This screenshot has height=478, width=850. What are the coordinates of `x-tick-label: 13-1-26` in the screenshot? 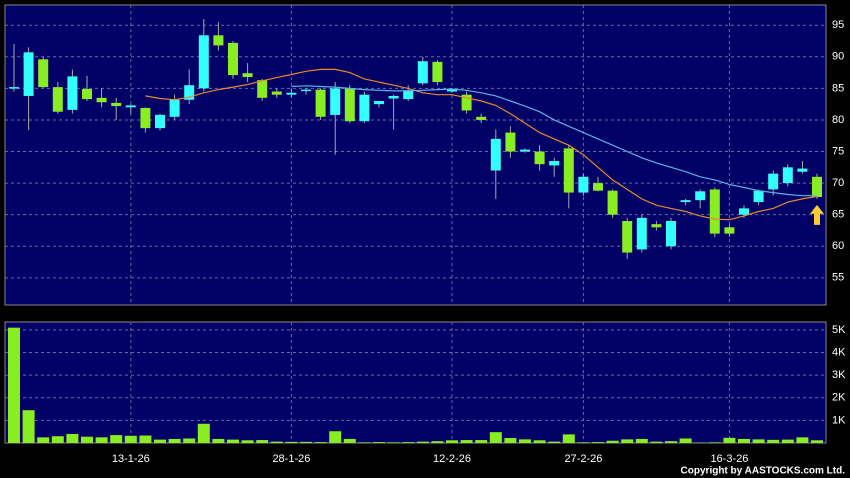 It's located at (131, 459).